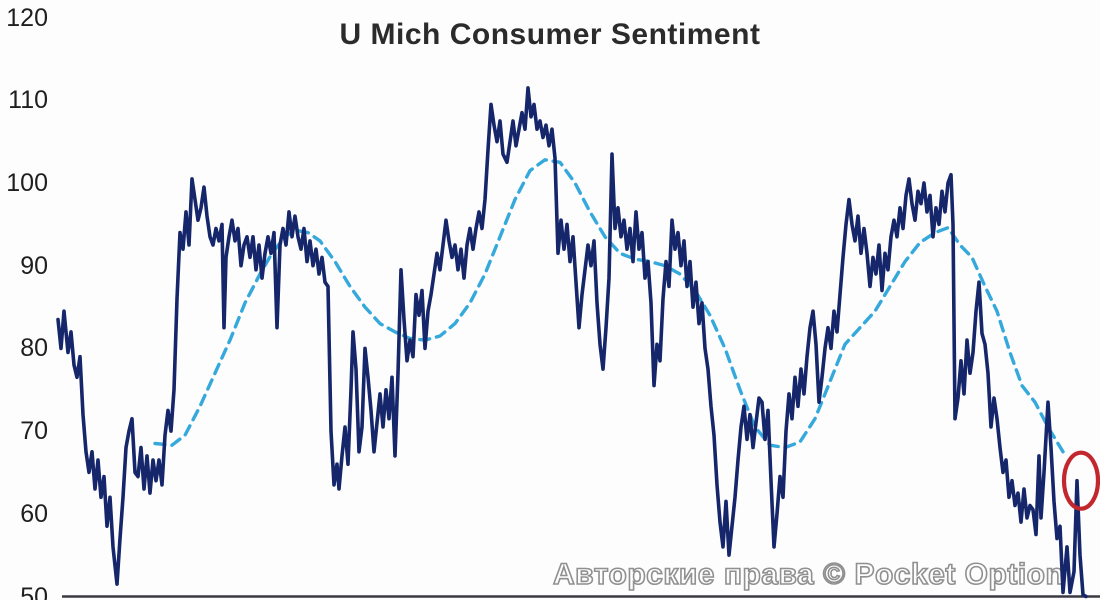 This screenshot has height=600, width=1100. I want to click on highlight-circle-annotation, so click(1080, 480).